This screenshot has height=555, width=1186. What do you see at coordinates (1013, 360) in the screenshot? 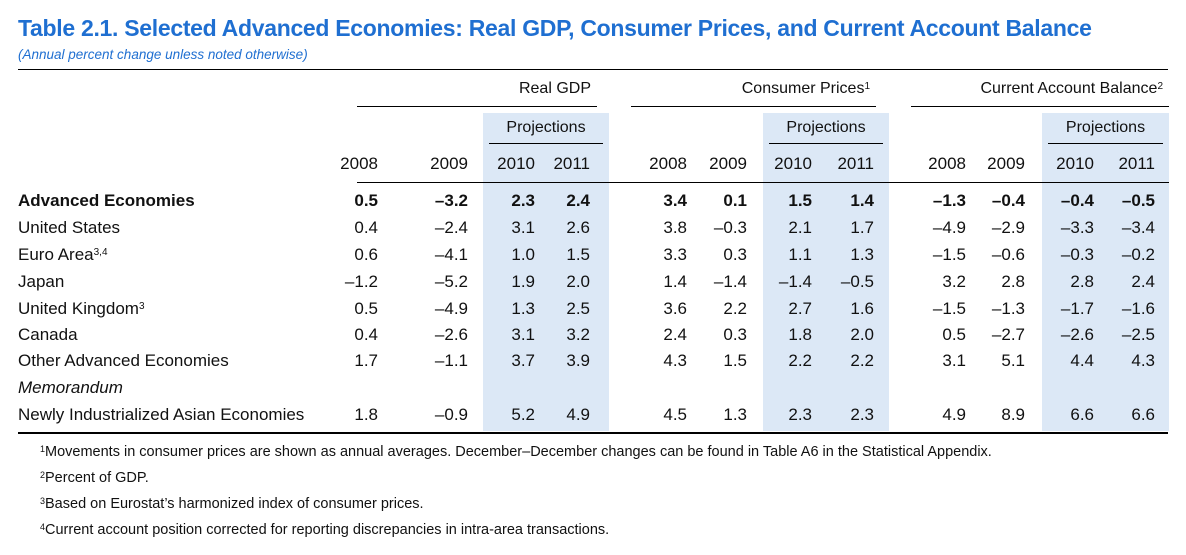
I see `table-cell: 5.1` at bounding box center [1013, 360].